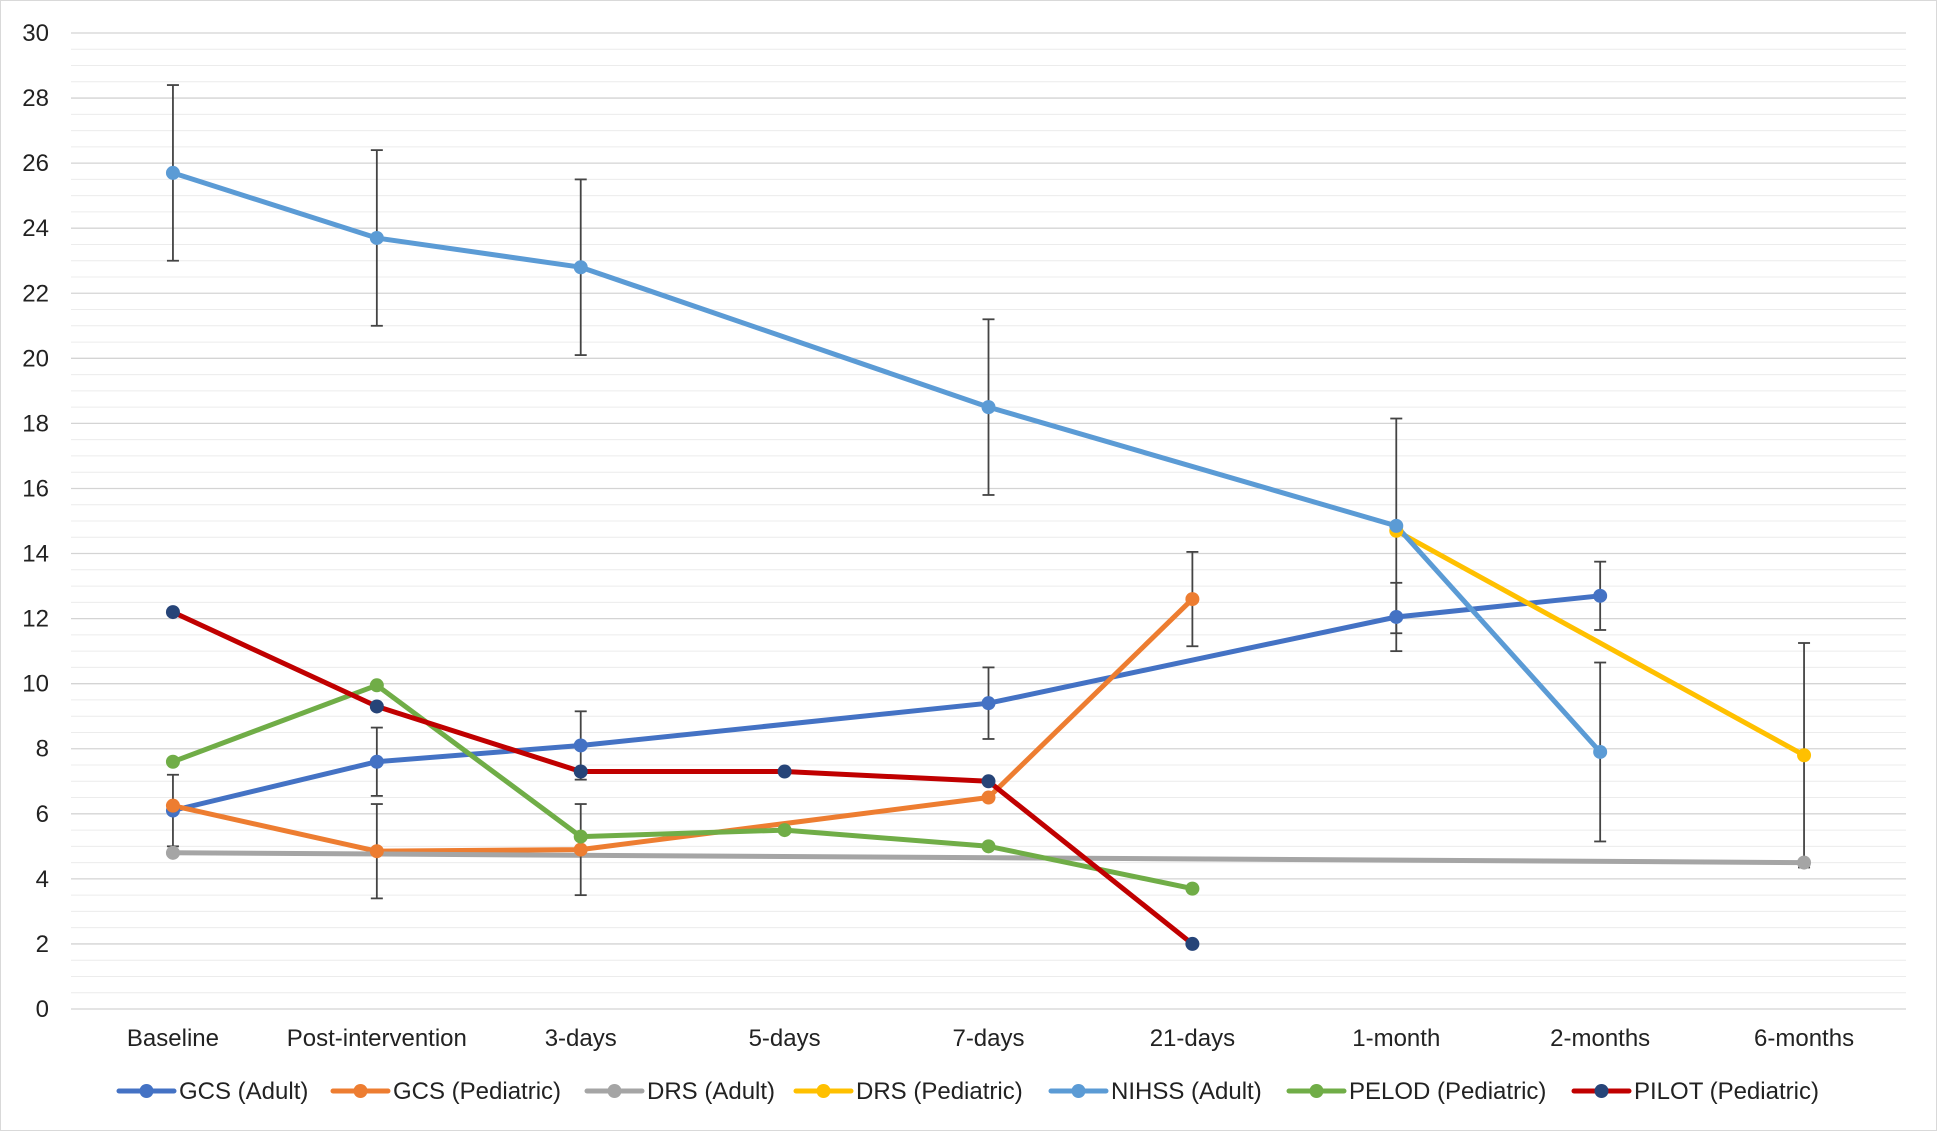 The height and width of the screenshot is (1132, 1937). I want to click on x-tick-label-6-months: 6-months, so click(1804, 1038).